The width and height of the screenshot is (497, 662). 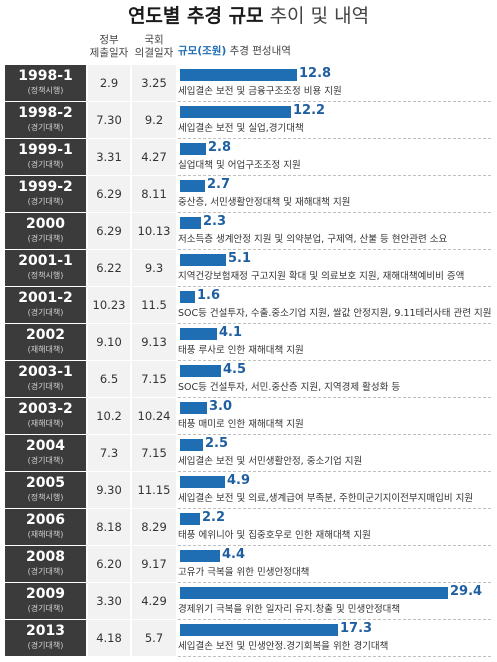 I want to click on year-label: 2009, so click(x=45, y=594).